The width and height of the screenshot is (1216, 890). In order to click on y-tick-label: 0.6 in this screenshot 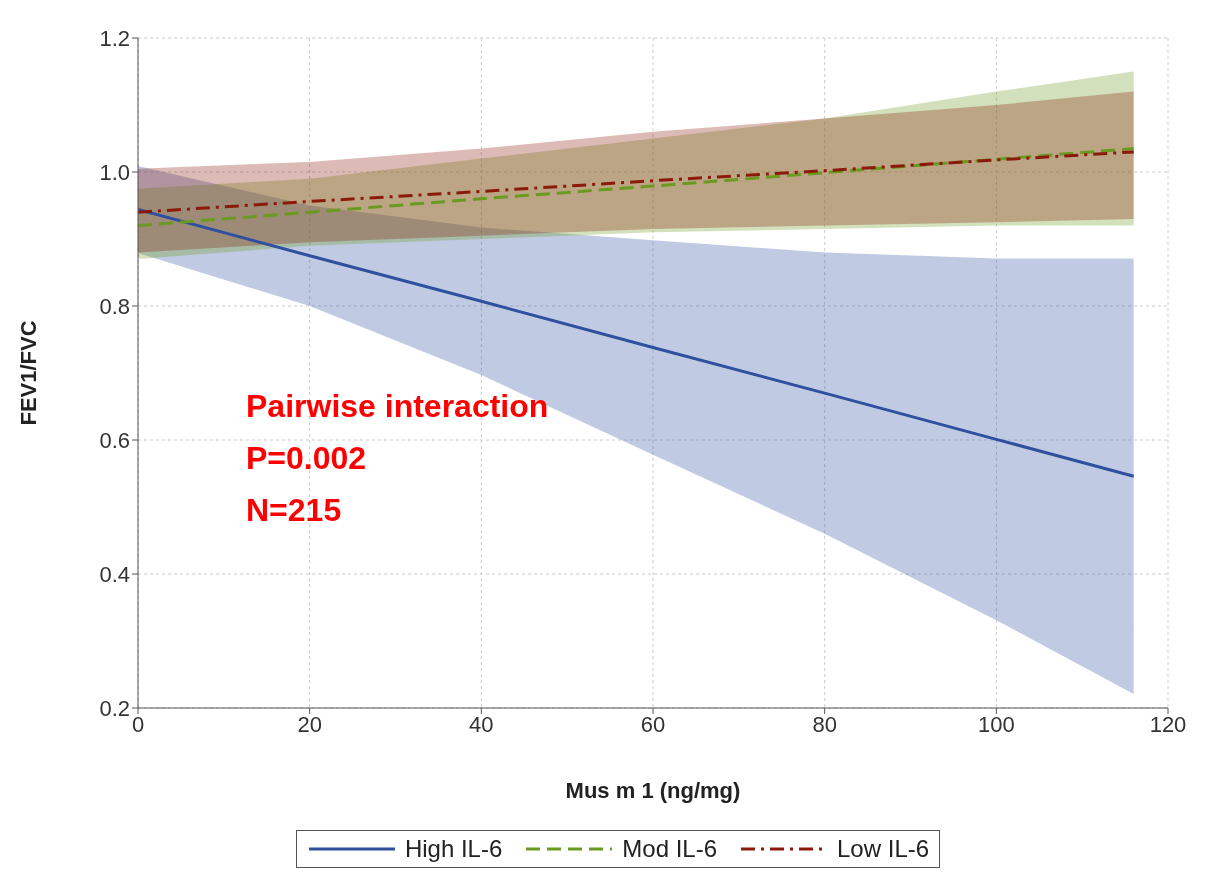, I will do `click(114, 440)`.